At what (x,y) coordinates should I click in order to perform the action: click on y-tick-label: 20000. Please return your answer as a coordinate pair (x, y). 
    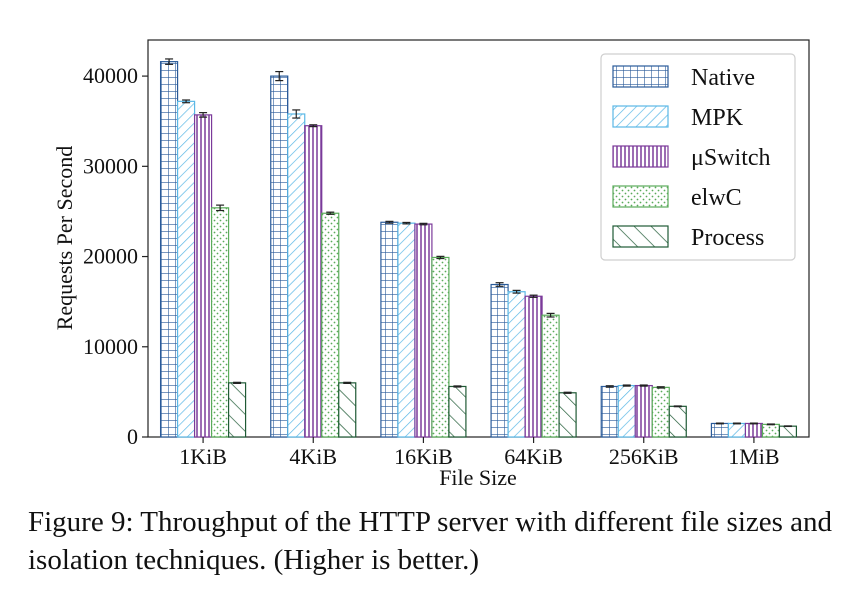
    Looking at the image, I should click on (110, 256).